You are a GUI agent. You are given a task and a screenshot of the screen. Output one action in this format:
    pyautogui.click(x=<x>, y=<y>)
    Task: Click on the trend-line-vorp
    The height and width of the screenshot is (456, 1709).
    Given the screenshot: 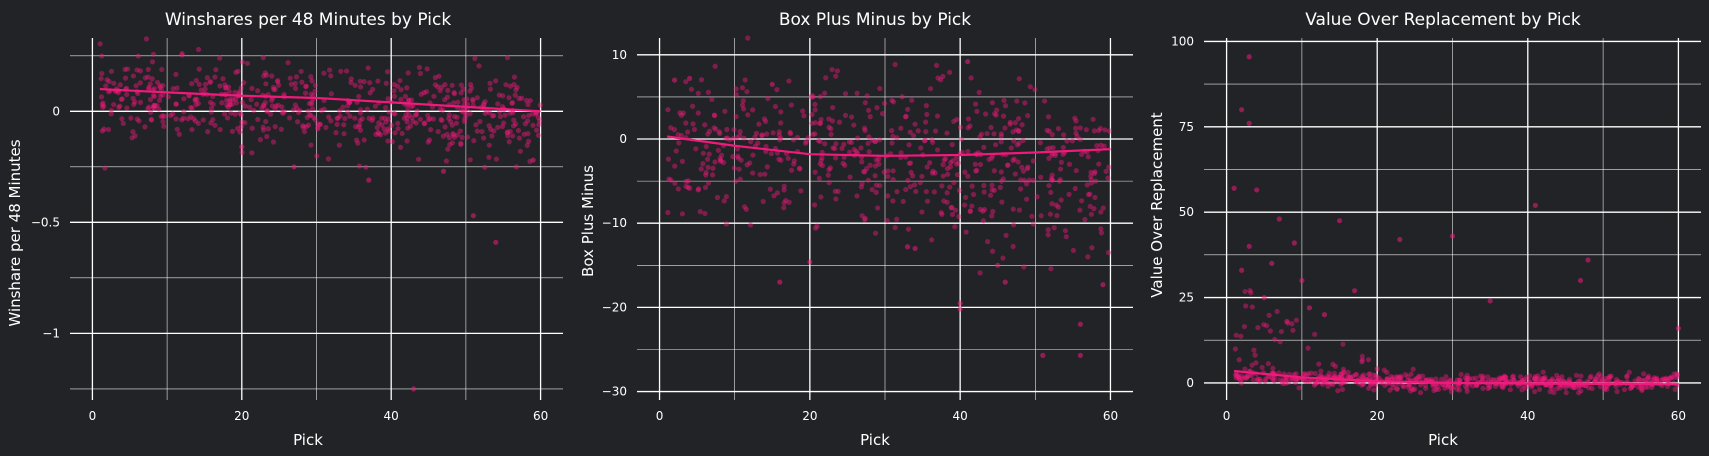 What is the action you would take?
    pyautogui.click(x=1456, y=377)
    